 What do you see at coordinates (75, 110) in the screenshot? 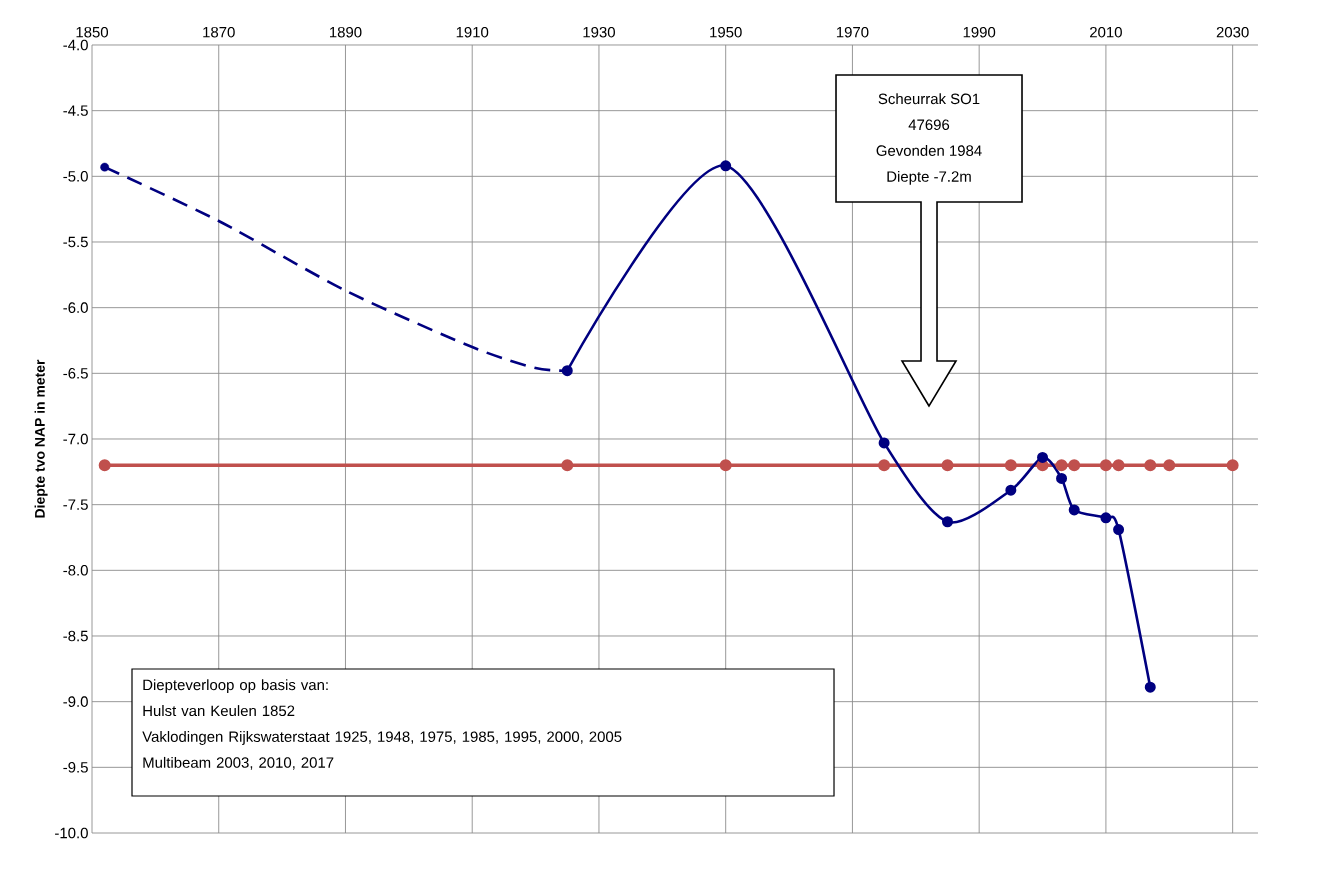
I see `y-tick-label: -4.5` at bounding box center [75, 110].